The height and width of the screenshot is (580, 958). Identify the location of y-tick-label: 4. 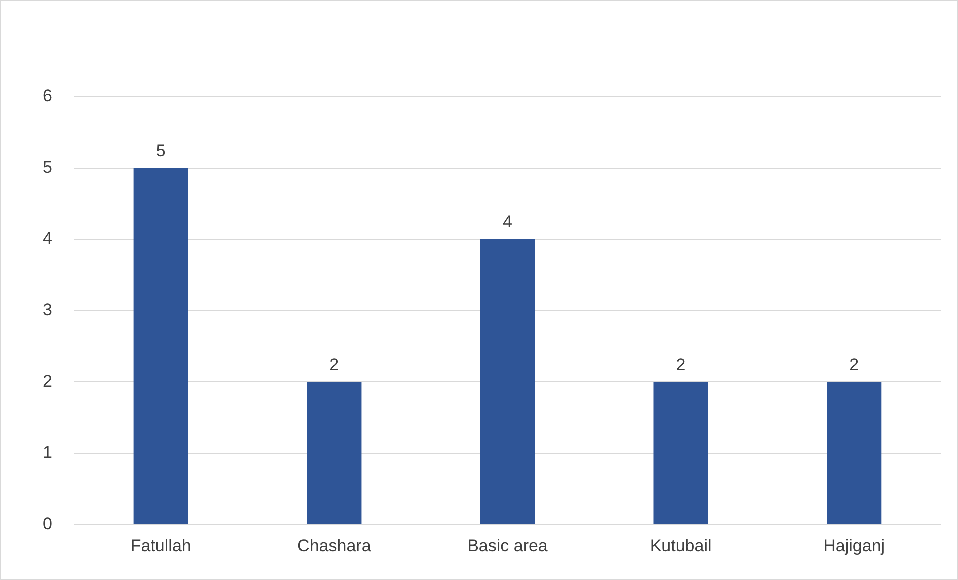
(47, 238).